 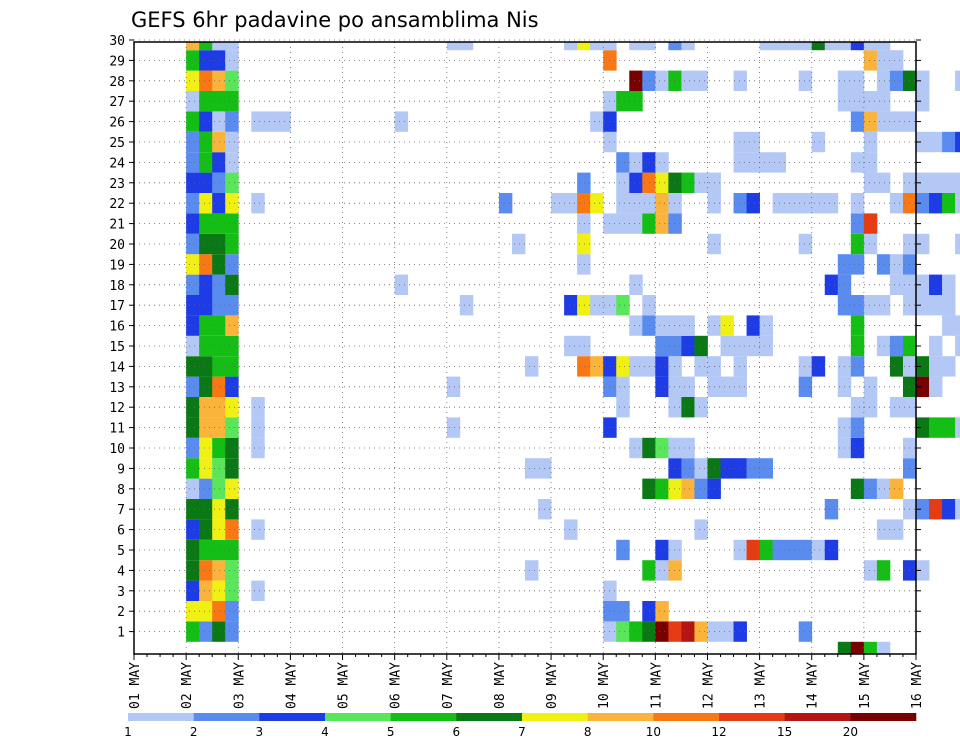 What do you see at coordinates (865, 685) in the screenshot?
I see `x-tick-label: 15 MAY` at bounding box center [865, 685].